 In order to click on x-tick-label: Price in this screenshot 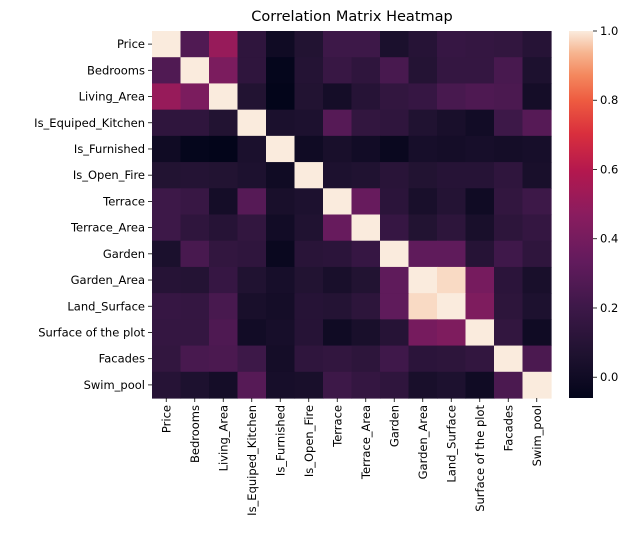, I will do `click(166, 419)`.